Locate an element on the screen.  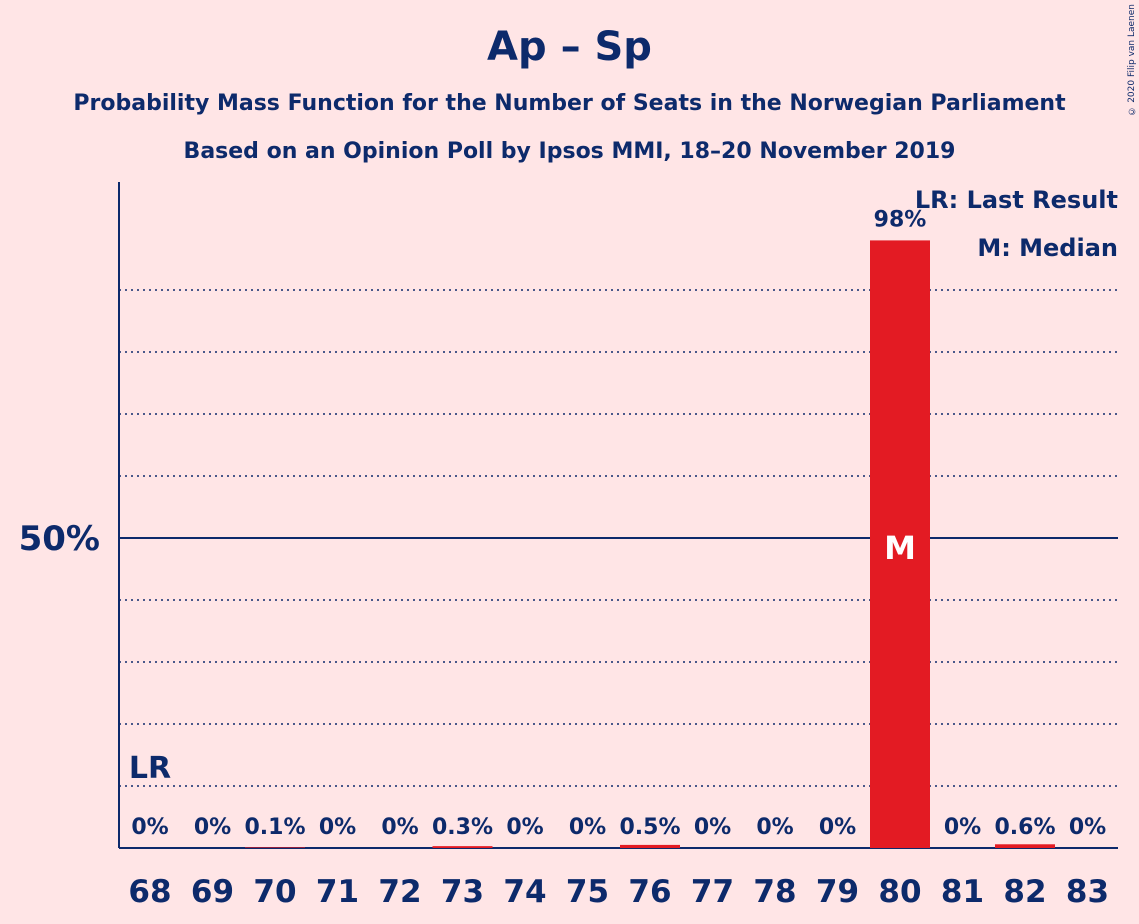
value-label-71: 0% is located at coordinates (337, 827).